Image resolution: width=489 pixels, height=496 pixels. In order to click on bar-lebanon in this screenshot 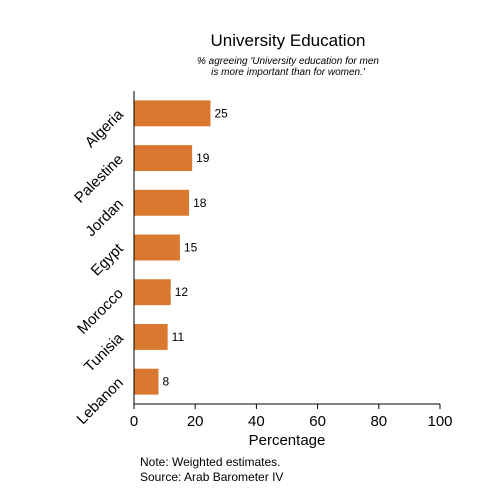, I will do `click(146, 381)`.